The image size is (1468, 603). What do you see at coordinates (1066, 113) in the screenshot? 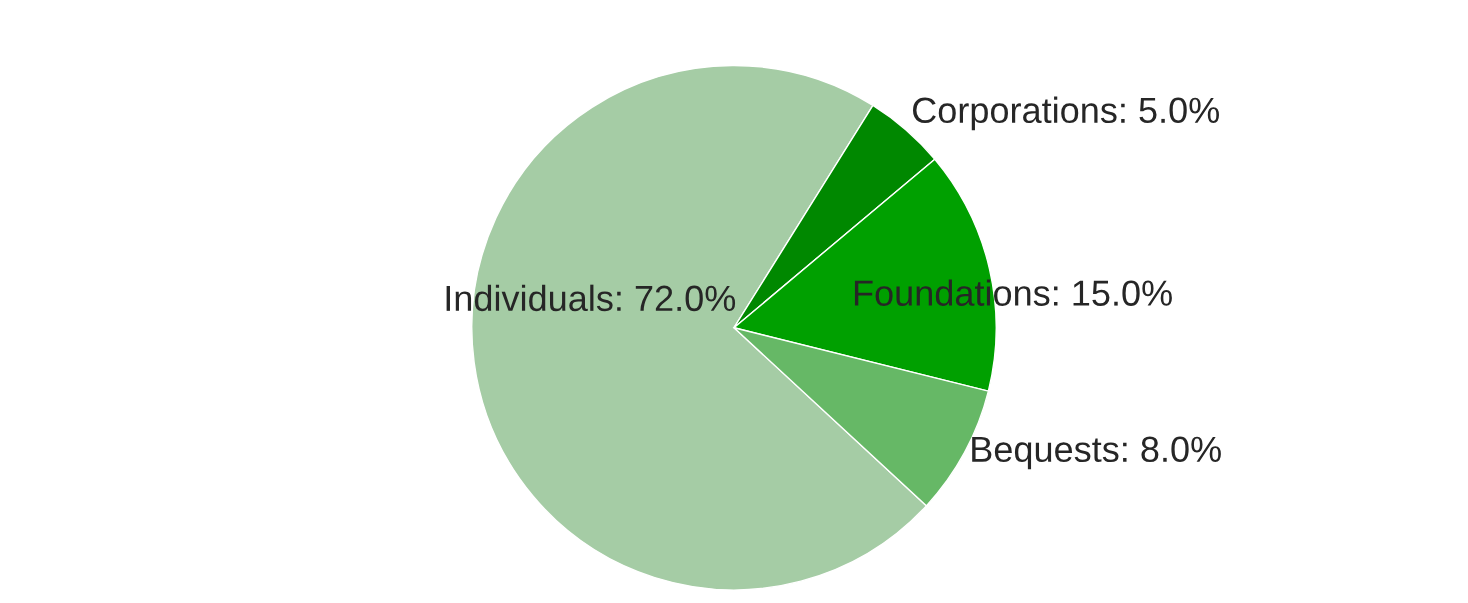
I see `slice-label: Corporations: 5.0%` at bounding box center [1066, 113].